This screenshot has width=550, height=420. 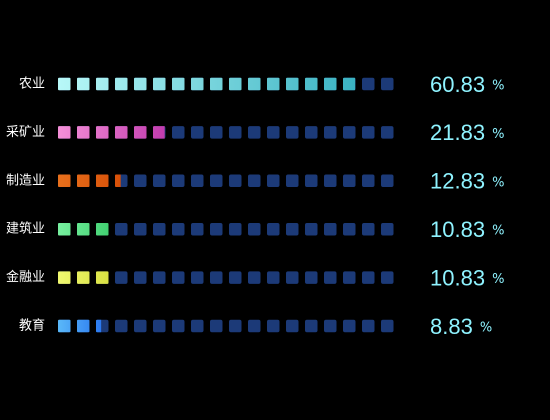 What do you see at coordinates (32, 326) in the screenshot?
I see `category-label: 教育` at bounding box center [32, 326].